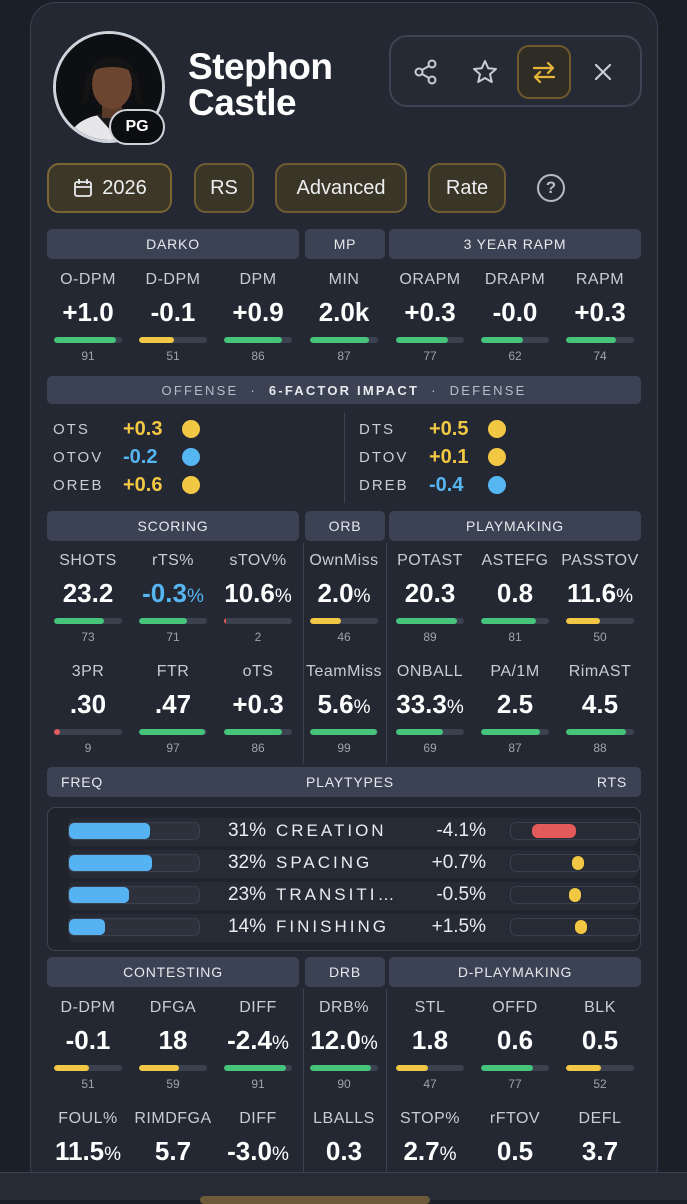 This screenshot has width=687, height=1204. Describe the element at coordinates (224, 188) in the screenshot. I see `season-type-toggle: RS` at that location.